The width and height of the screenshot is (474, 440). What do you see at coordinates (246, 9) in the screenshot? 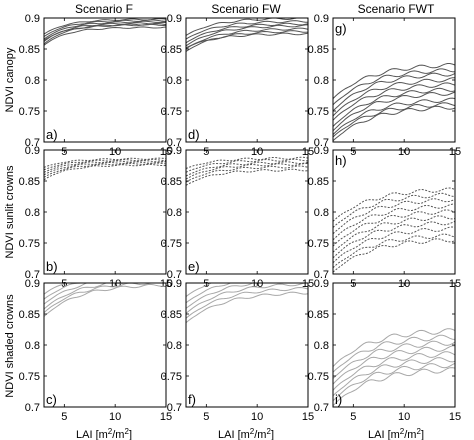
I see `column-title-fw: Scenario FW` at bounding box center [246, 9].